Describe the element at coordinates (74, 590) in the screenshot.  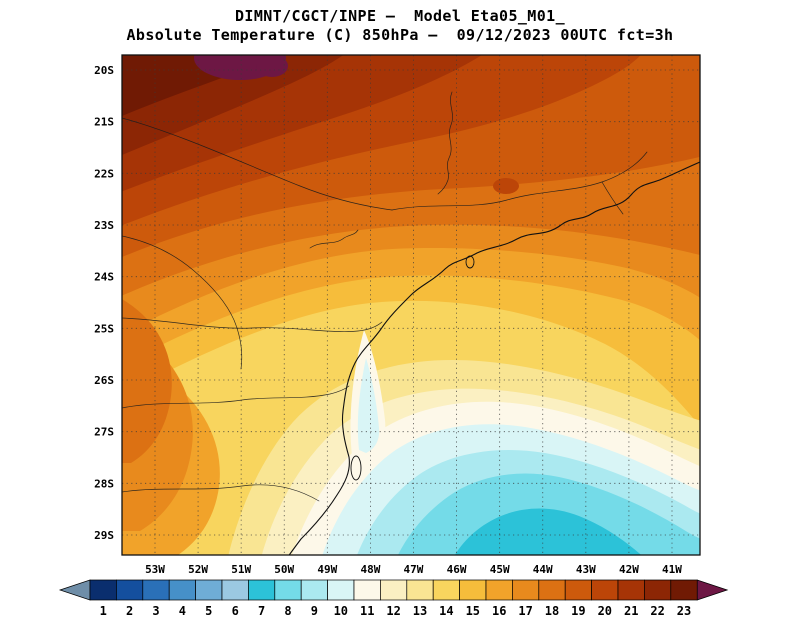
I see `colorbar-under-arrow` at that location.